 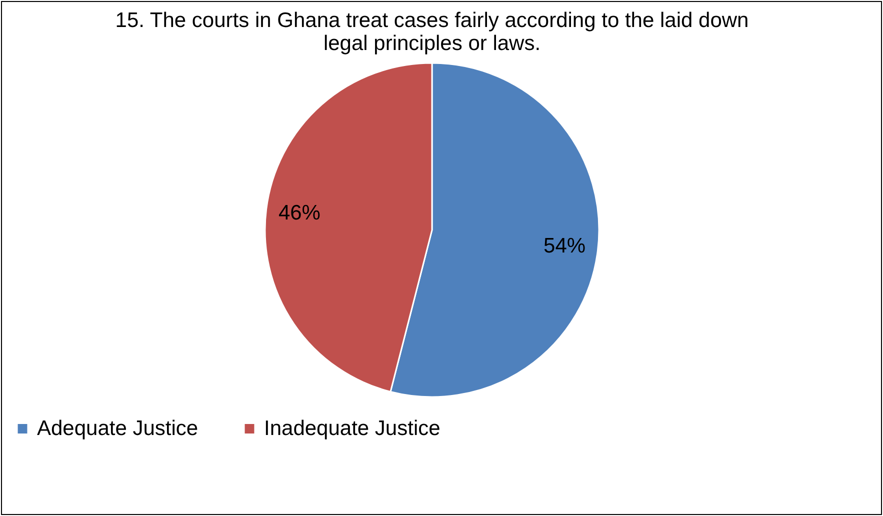 I want to click on legend-label: Adequate Justice, so click(x=117, y=428).